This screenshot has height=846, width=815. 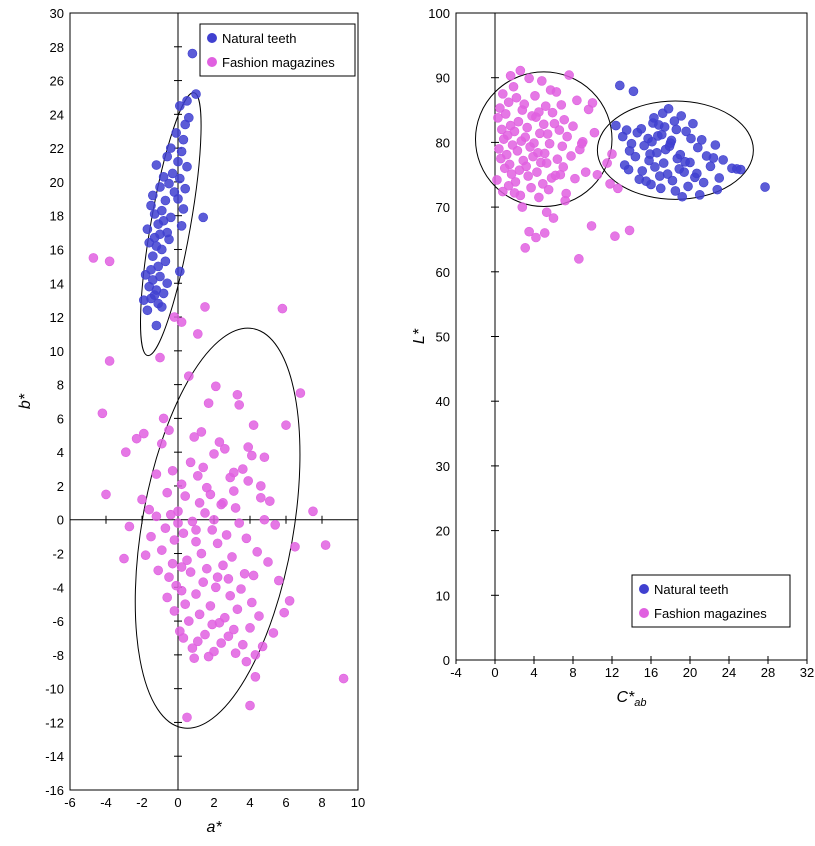 I want to click on y-tick-label: -14, so click(x=54, y=756).